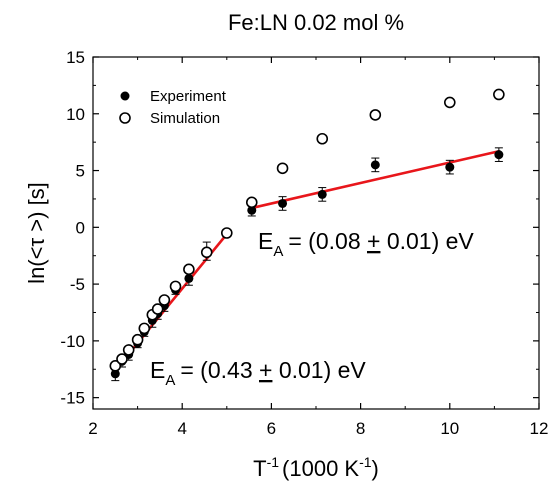 The image size is (550, 493). What do you see at coordinates (316, 22) in the screenshot?
I see `chart-title: Fe:LN 0.02 mol %` at bounding box center [316, 22].